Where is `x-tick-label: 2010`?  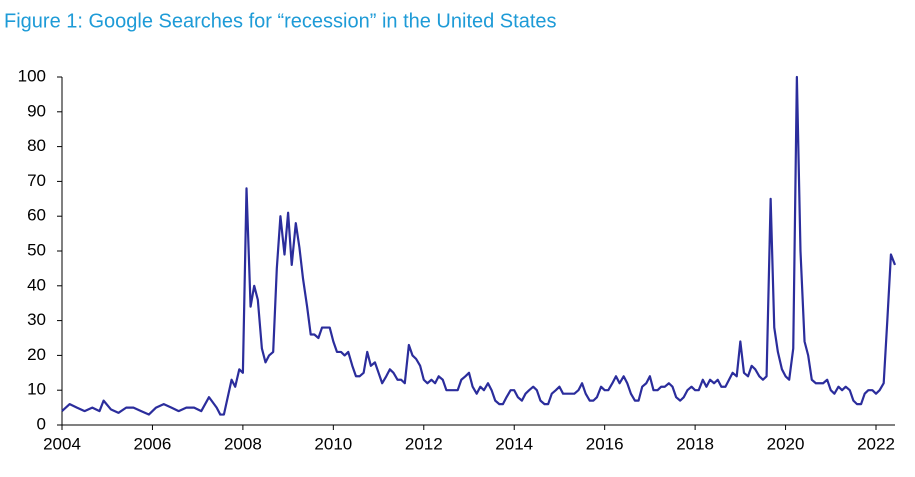 x-tick-label: 2010 is located at coordinates (333, 443).